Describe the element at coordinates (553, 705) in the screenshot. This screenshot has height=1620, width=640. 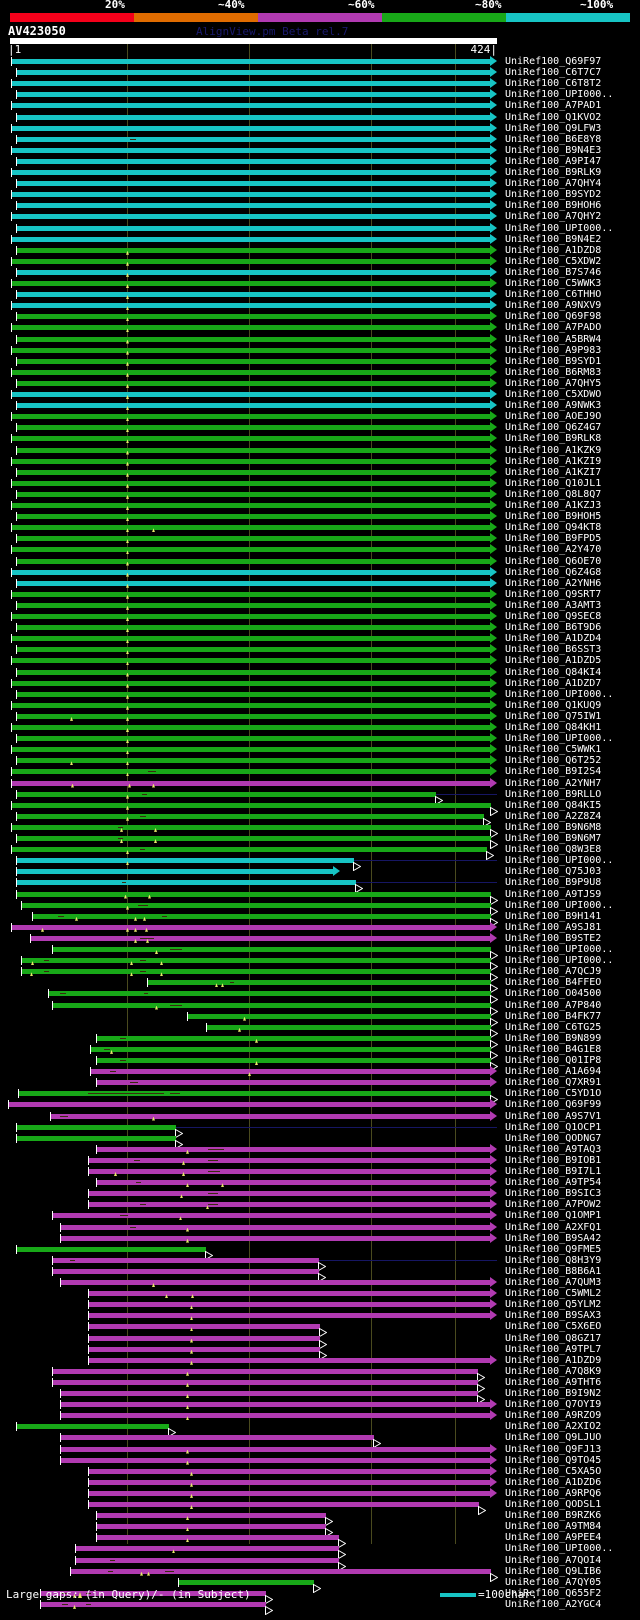
I see `hit-label: UniRef100_Q1KUQ9` at that location.